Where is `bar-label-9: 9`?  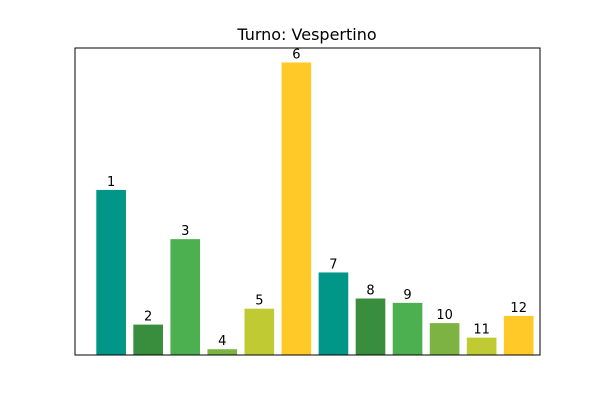 bar-label-9: 9 is located at coordinates (407, 295).